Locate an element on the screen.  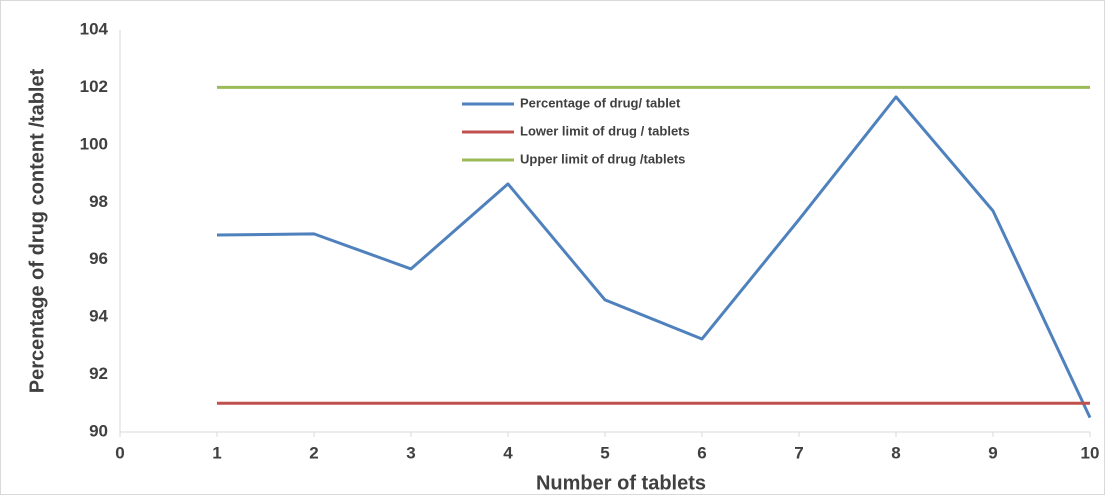
y-tick-label: 94 is located at coordinates (98, 316).